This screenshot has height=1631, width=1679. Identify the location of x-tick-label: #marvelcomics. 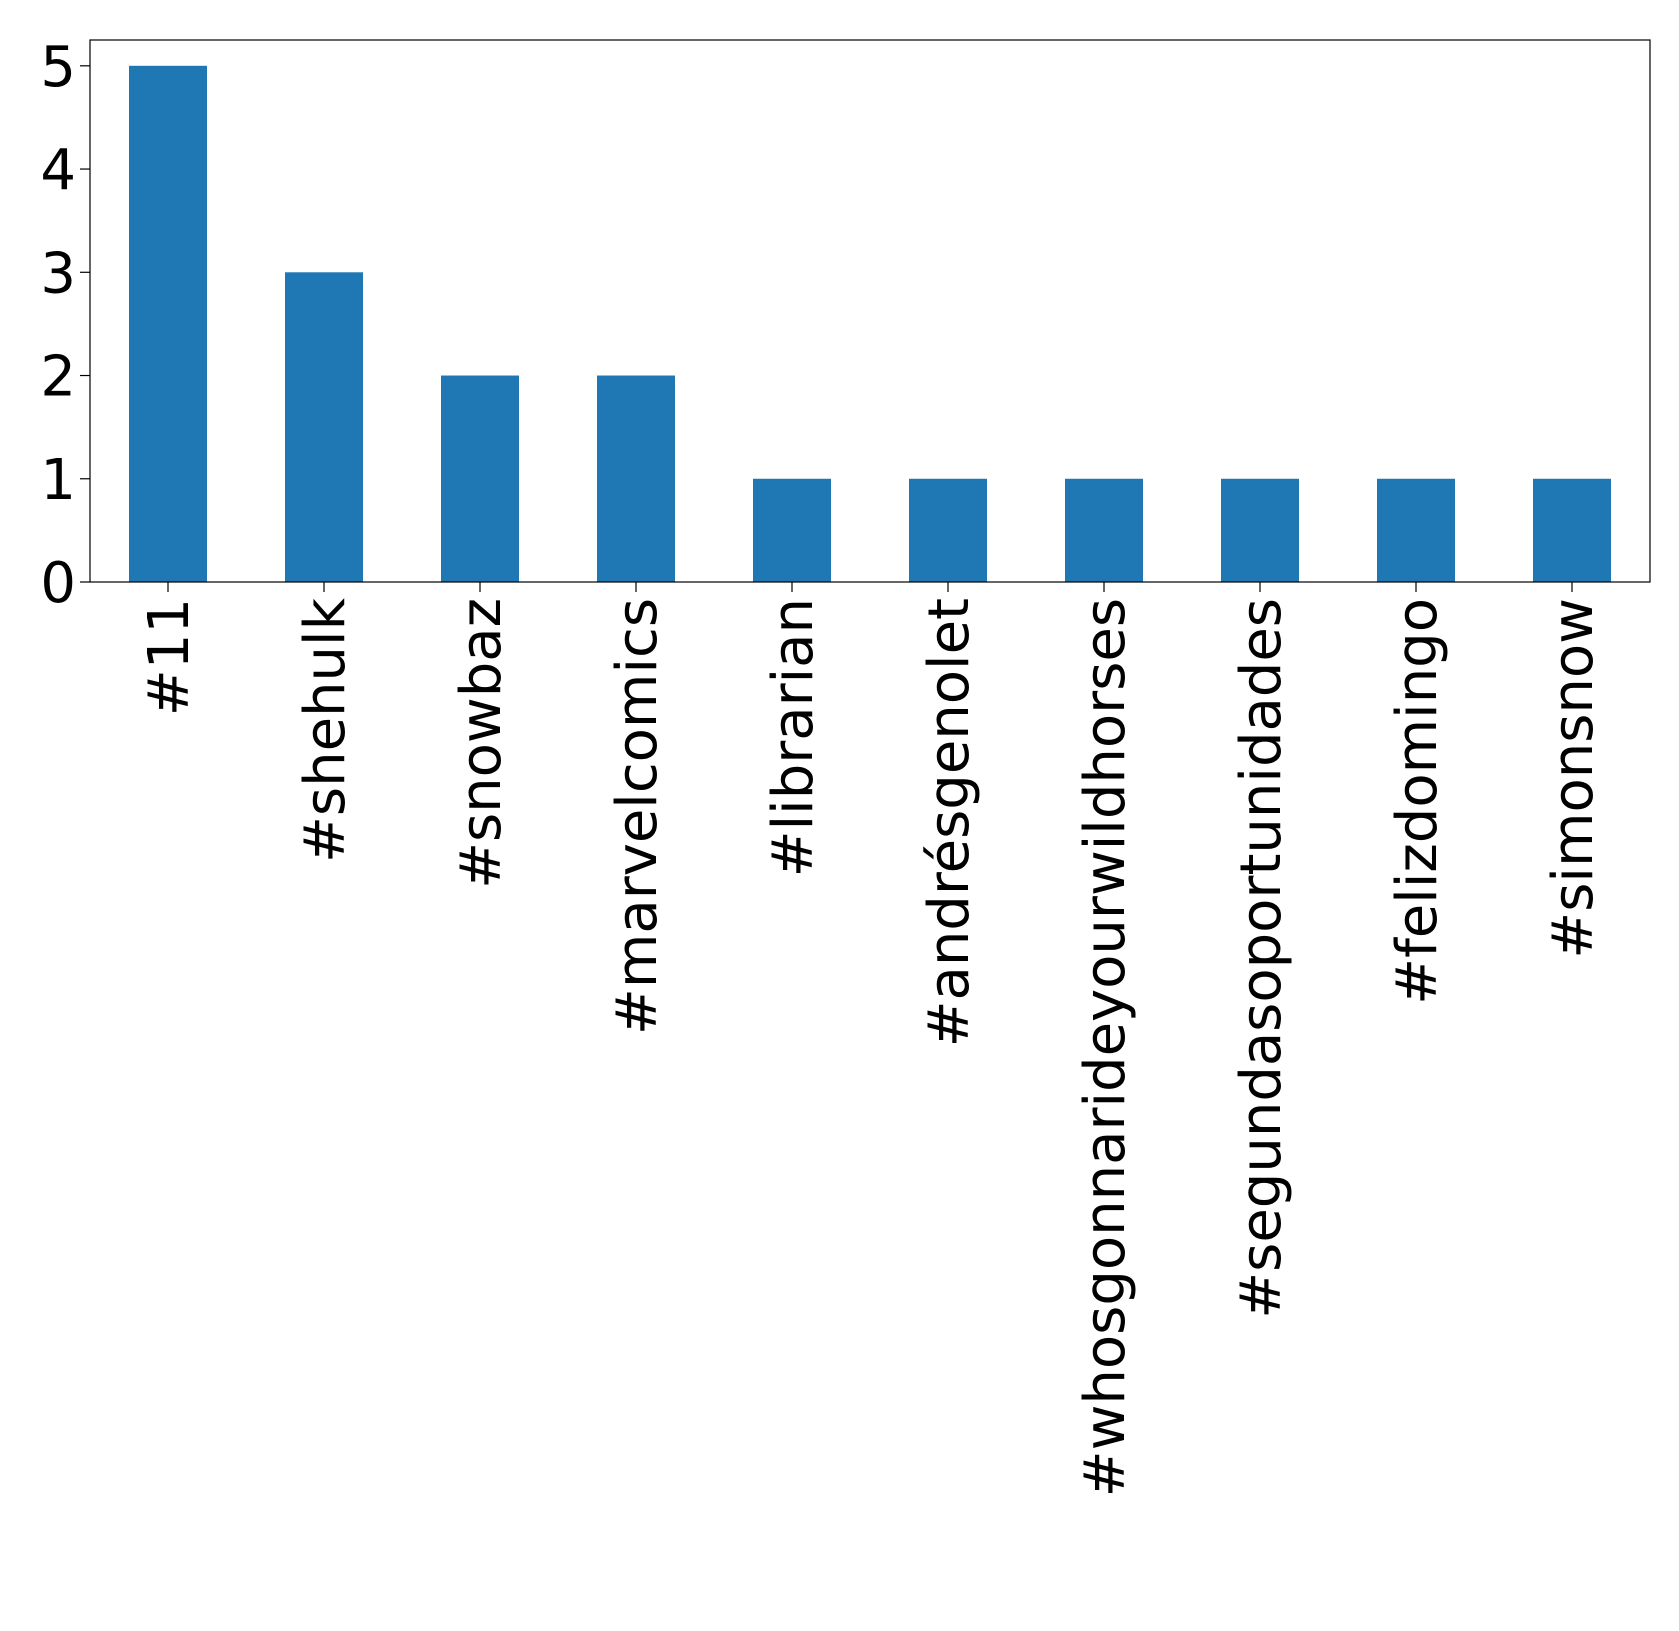
(637, 816).